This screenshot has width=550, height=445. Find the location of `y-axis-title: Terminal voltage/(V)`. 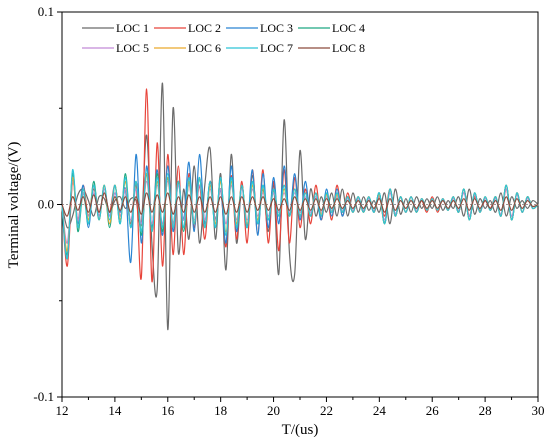

y-axis-title: Terminal voltage/(V) is located at coordinates (14, 205).